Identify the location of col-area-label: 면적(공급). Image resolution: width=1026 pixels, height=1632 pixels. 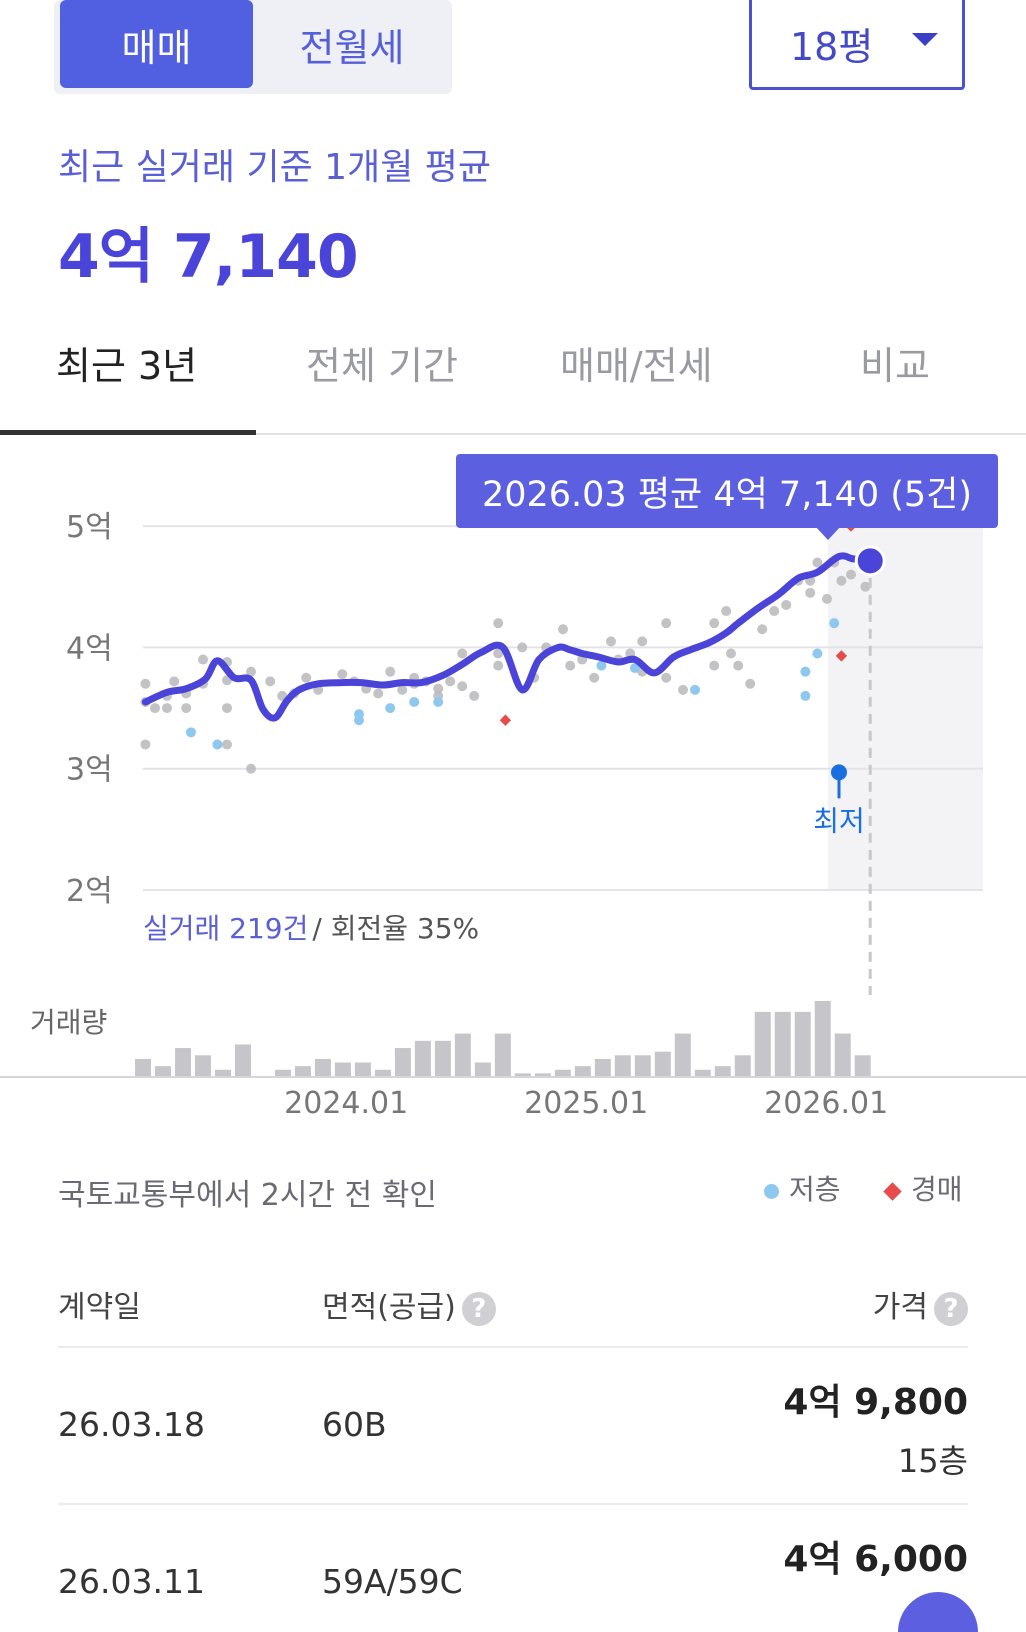
(389, 1307).